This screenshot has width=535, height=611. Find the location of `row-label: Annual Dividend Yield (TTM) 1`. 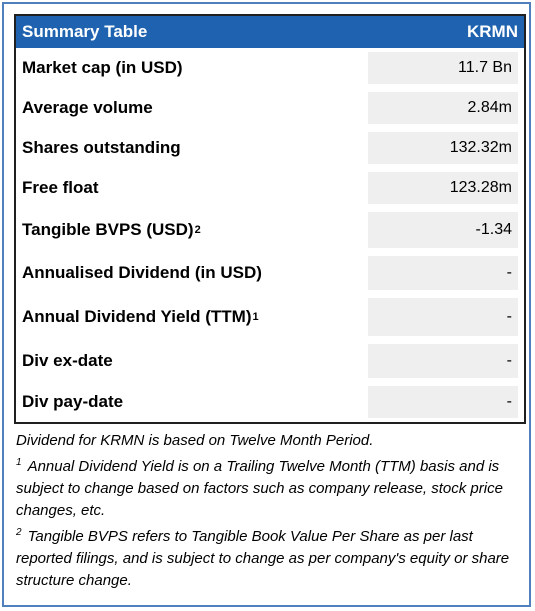

row-label: Annual Dividend Yield (TTM) 1 is located at coordinates (140, 316).